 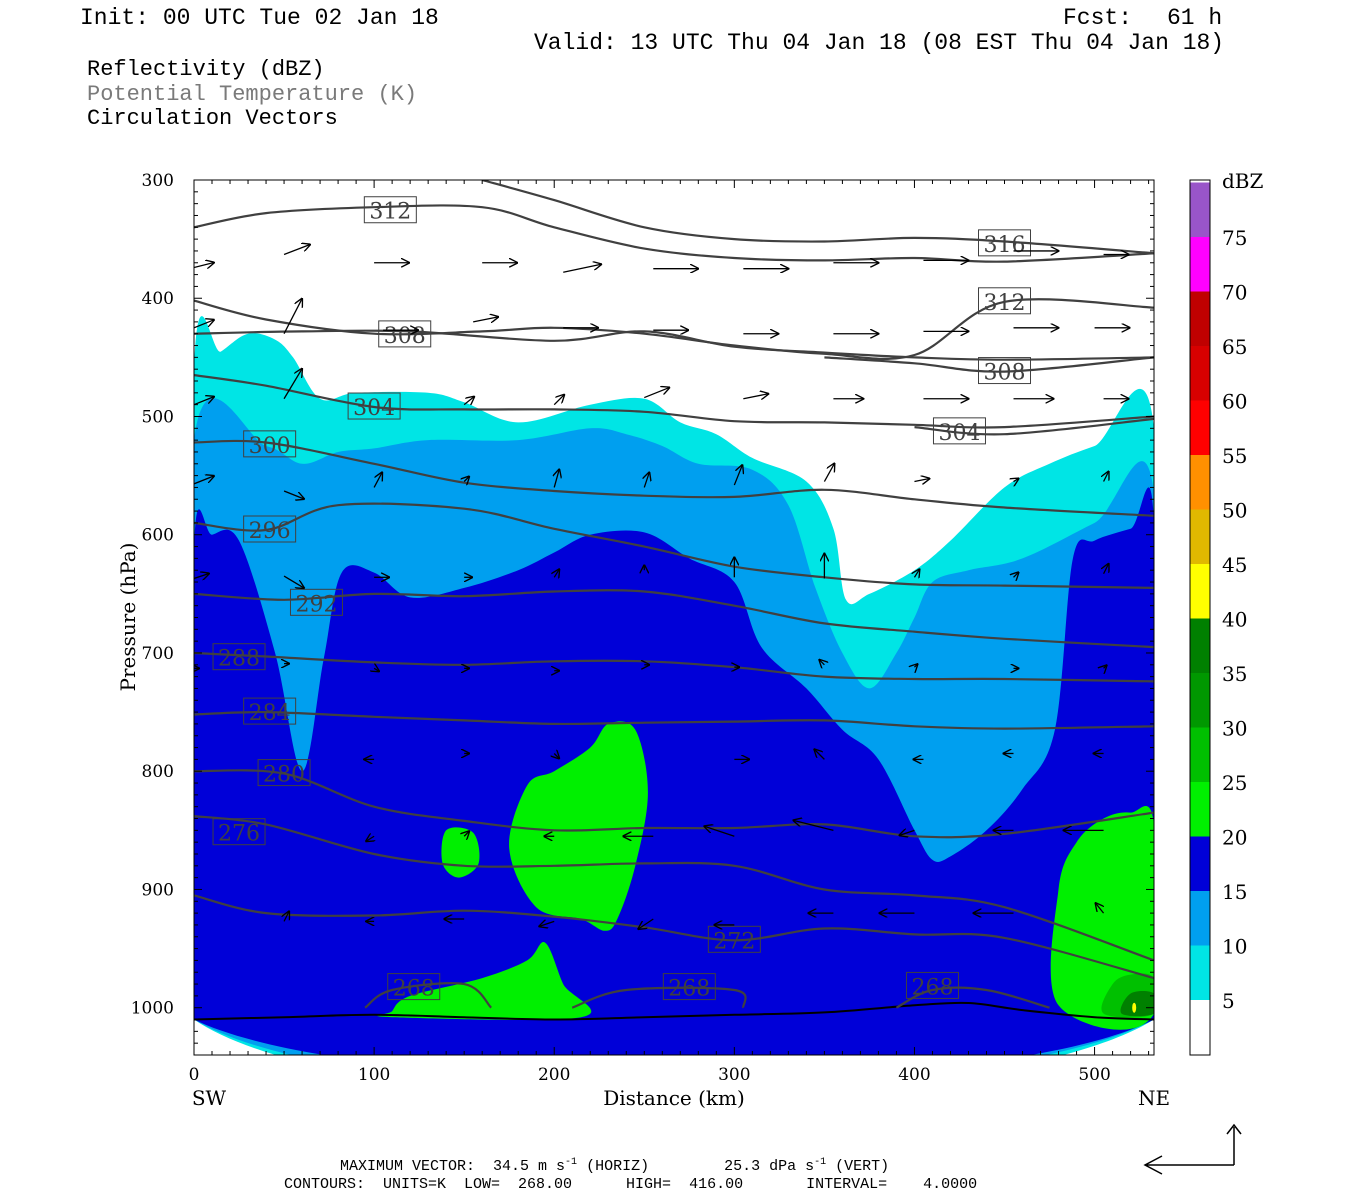 What do you see at coordinates (914, 1075) in the screenshot?
I see `x-tick-label-400: 400` at bounding box center [914, 1075].